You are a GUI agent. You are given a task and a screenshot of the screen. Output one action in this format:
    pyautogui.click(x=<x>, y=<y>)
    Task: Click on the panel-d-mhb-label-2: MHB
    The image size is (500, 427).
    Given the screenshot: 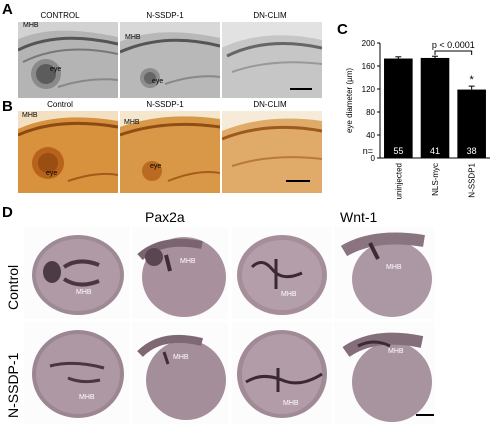 What is the action you would take?
    pyautogui.click(x=188, y=261)
    